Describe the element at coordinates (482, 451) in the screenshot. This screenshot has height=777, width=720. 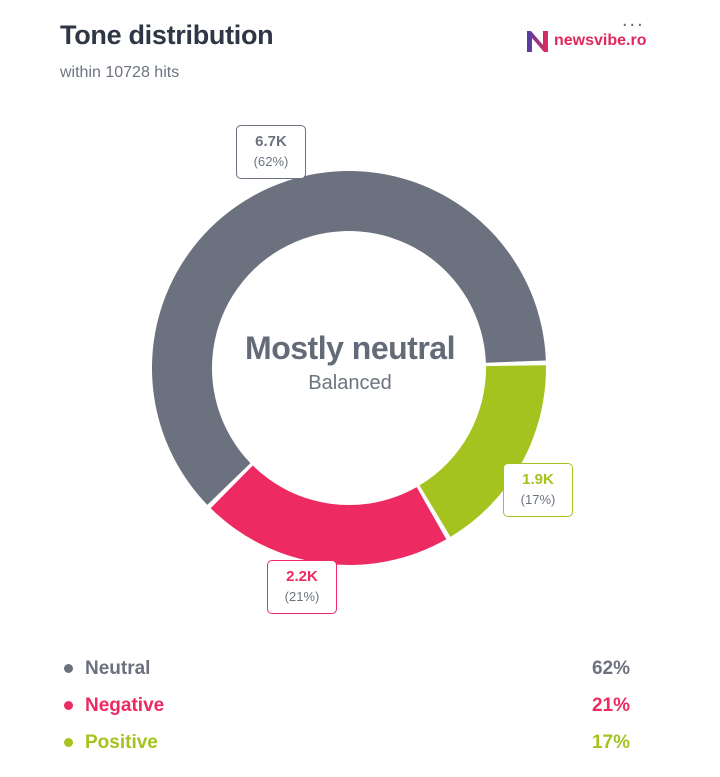
I see `donut-slice-positive` at that location.